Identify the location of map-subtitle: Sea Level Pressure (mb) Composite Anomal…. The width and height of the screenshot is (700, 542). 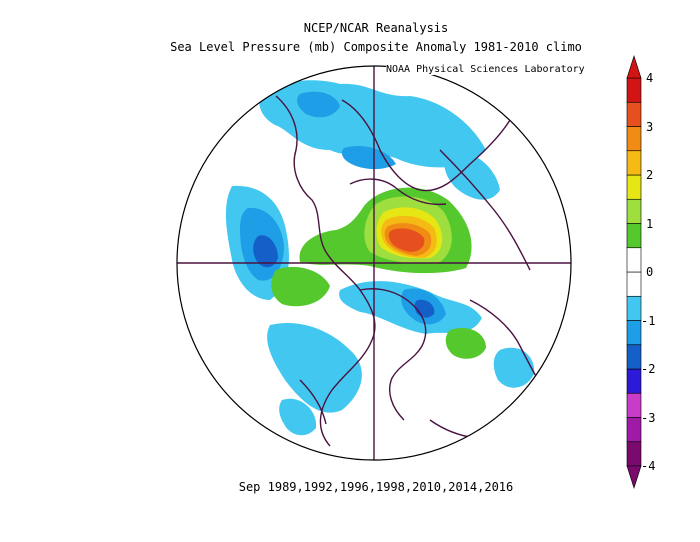
(376, 47).